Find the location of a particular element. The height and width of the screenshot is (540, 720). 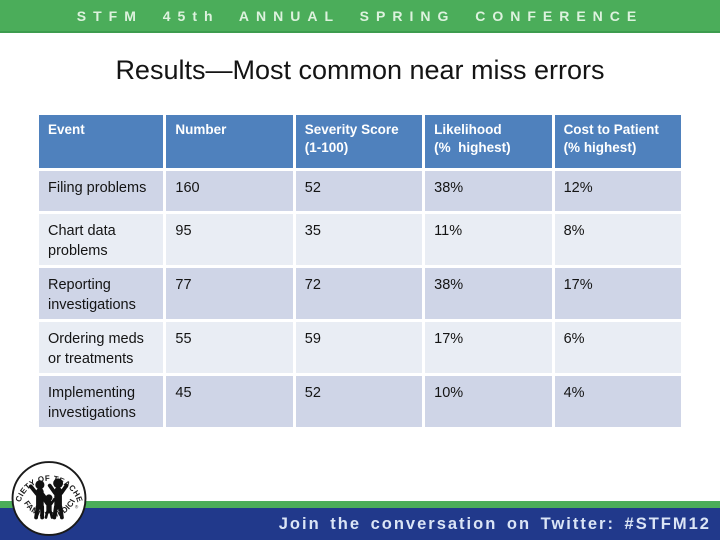

conference-banner: STFM 45th ANNUAL SPRING CONFERENCE is located at coordinates (360, 16).